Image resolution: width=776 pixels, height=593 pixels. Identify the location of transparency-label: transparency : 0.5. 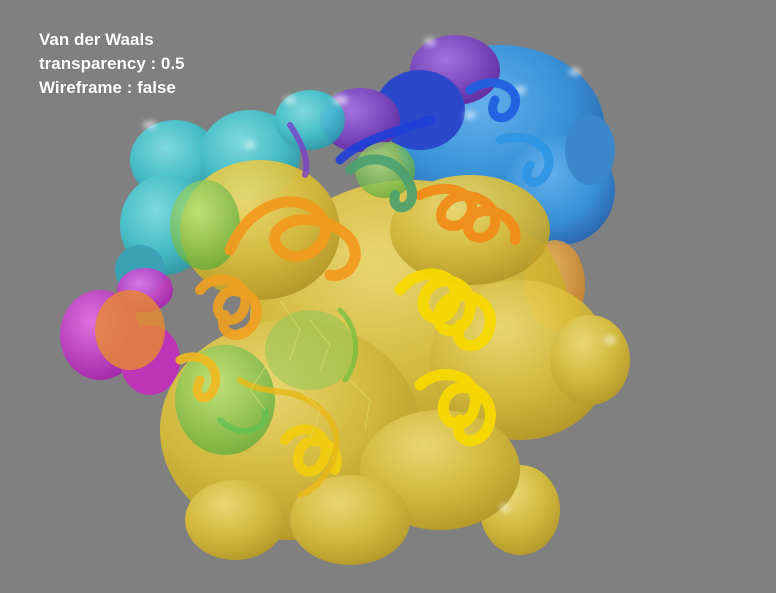
(112, 63).